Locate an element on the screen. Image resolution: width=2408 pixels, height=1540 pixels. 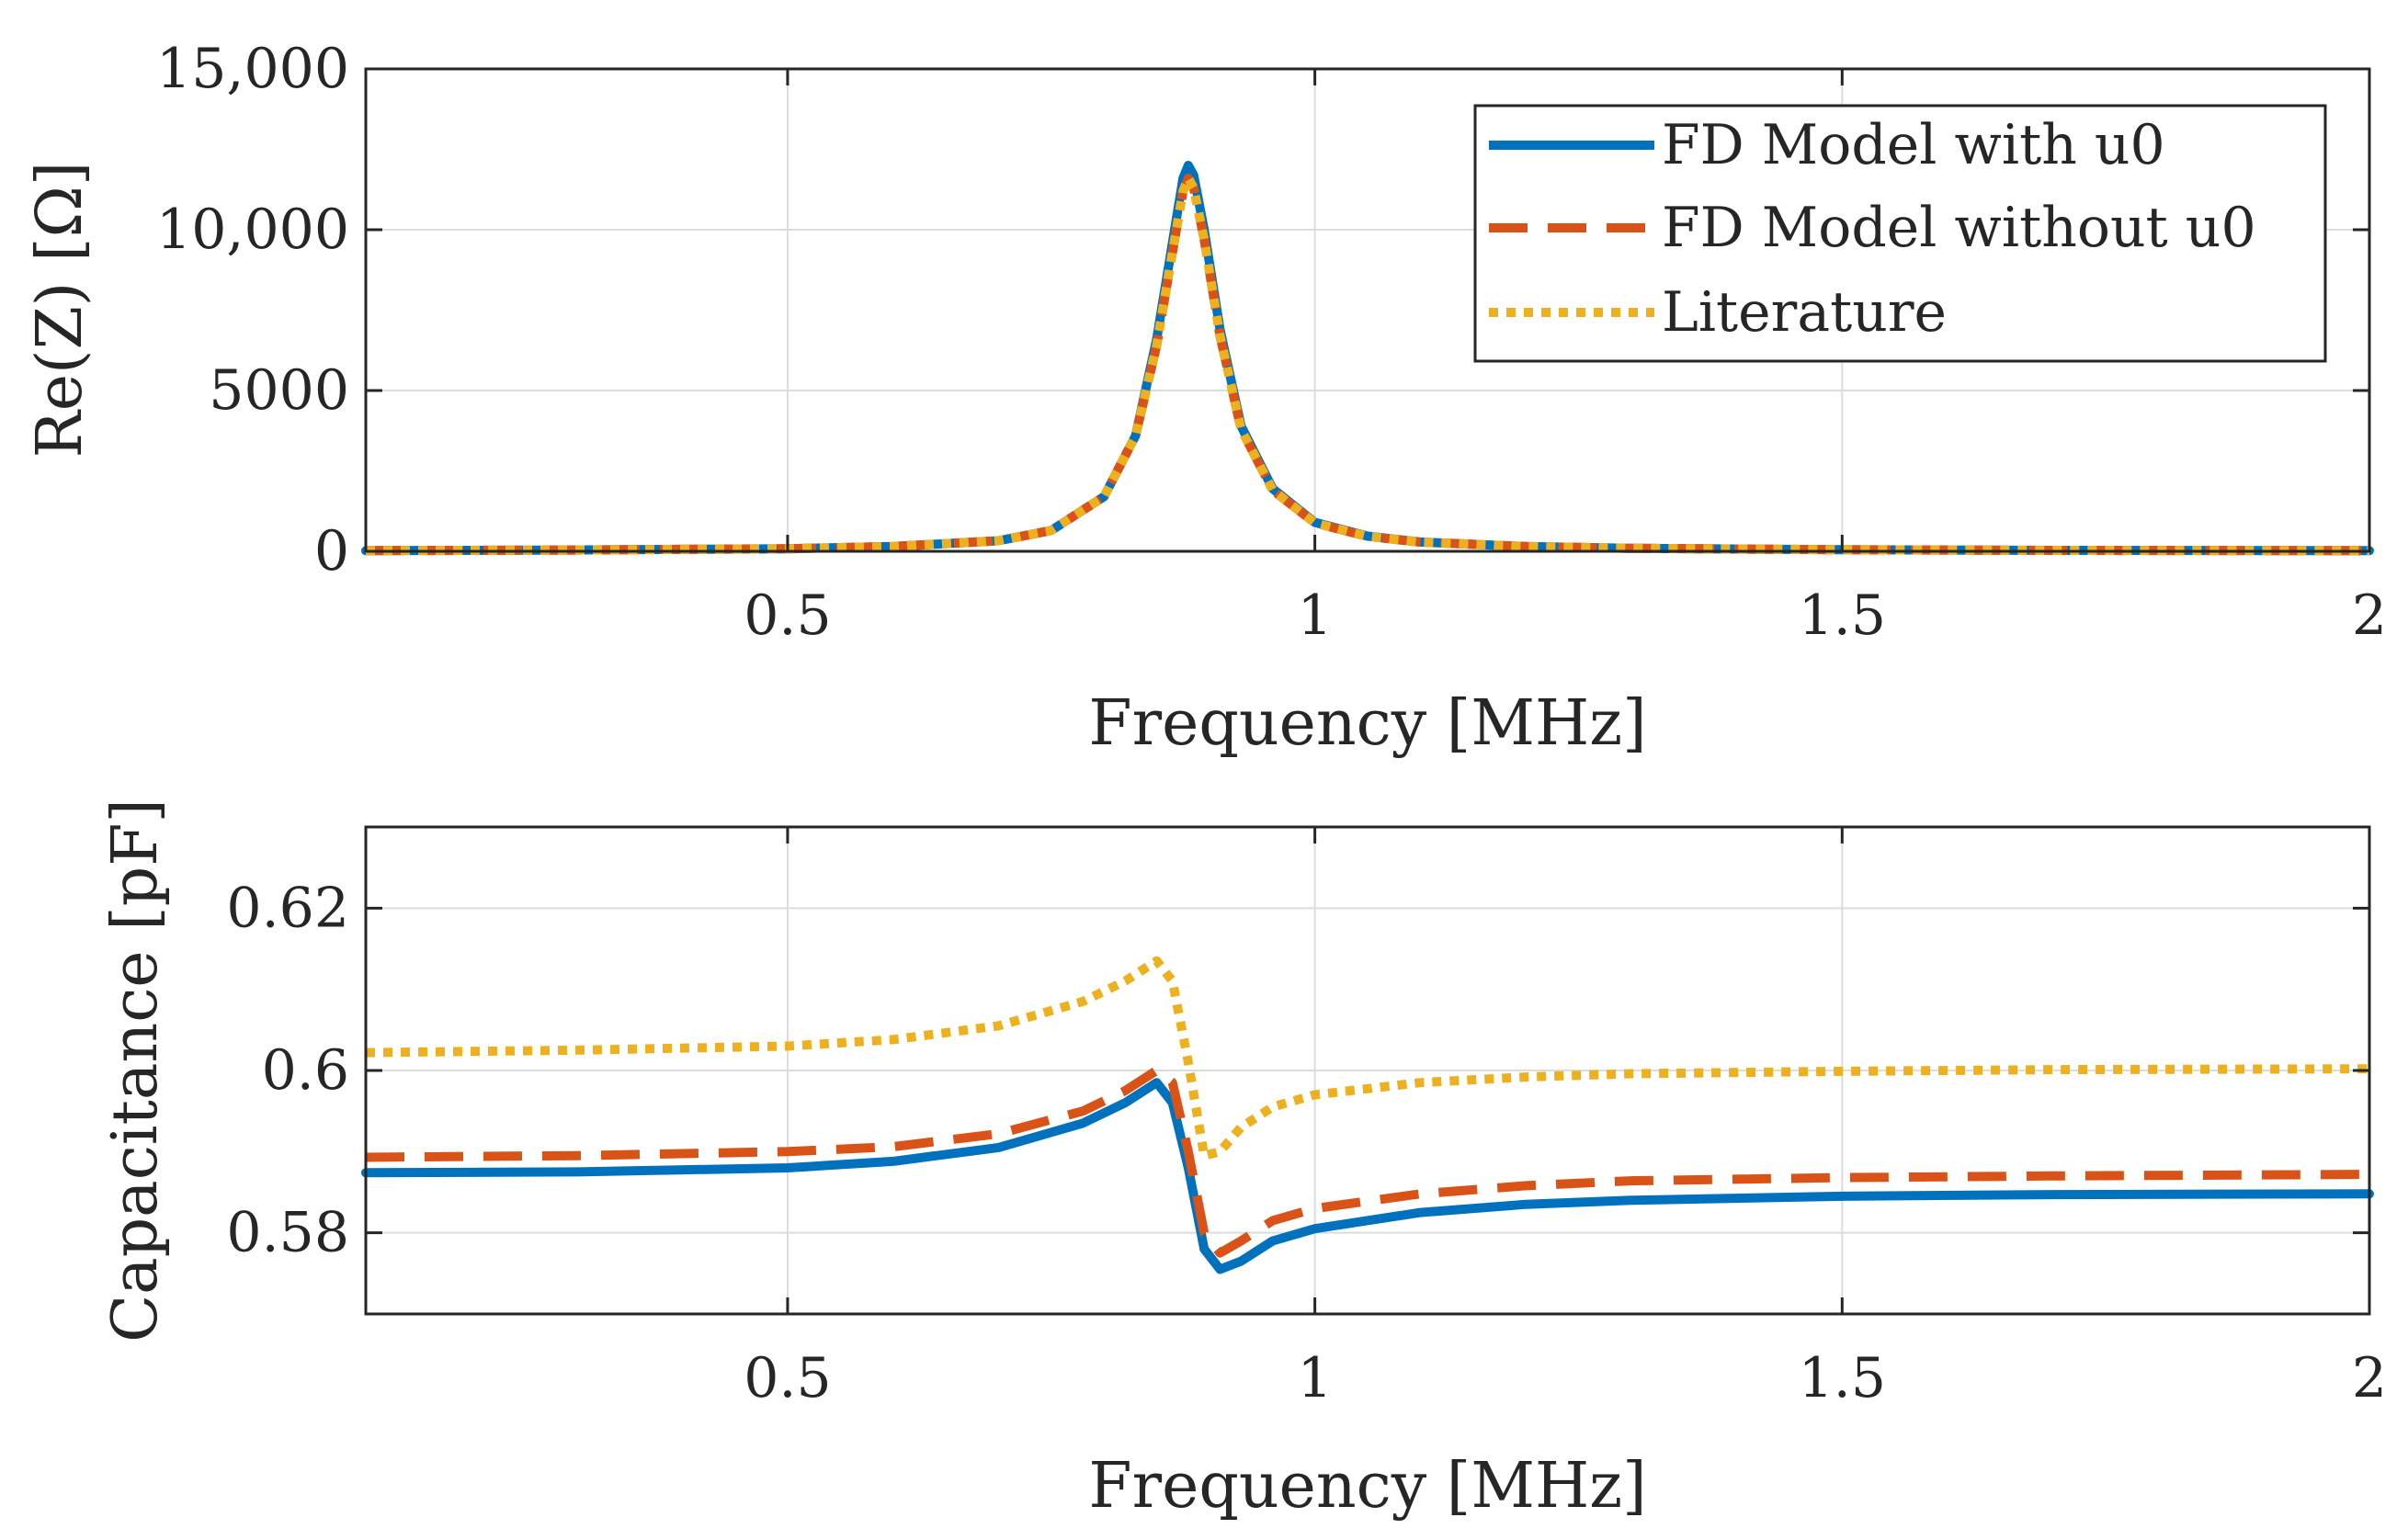
legend-label-with-u0: FD Model with u0 is located at coordinates (1913, 145).